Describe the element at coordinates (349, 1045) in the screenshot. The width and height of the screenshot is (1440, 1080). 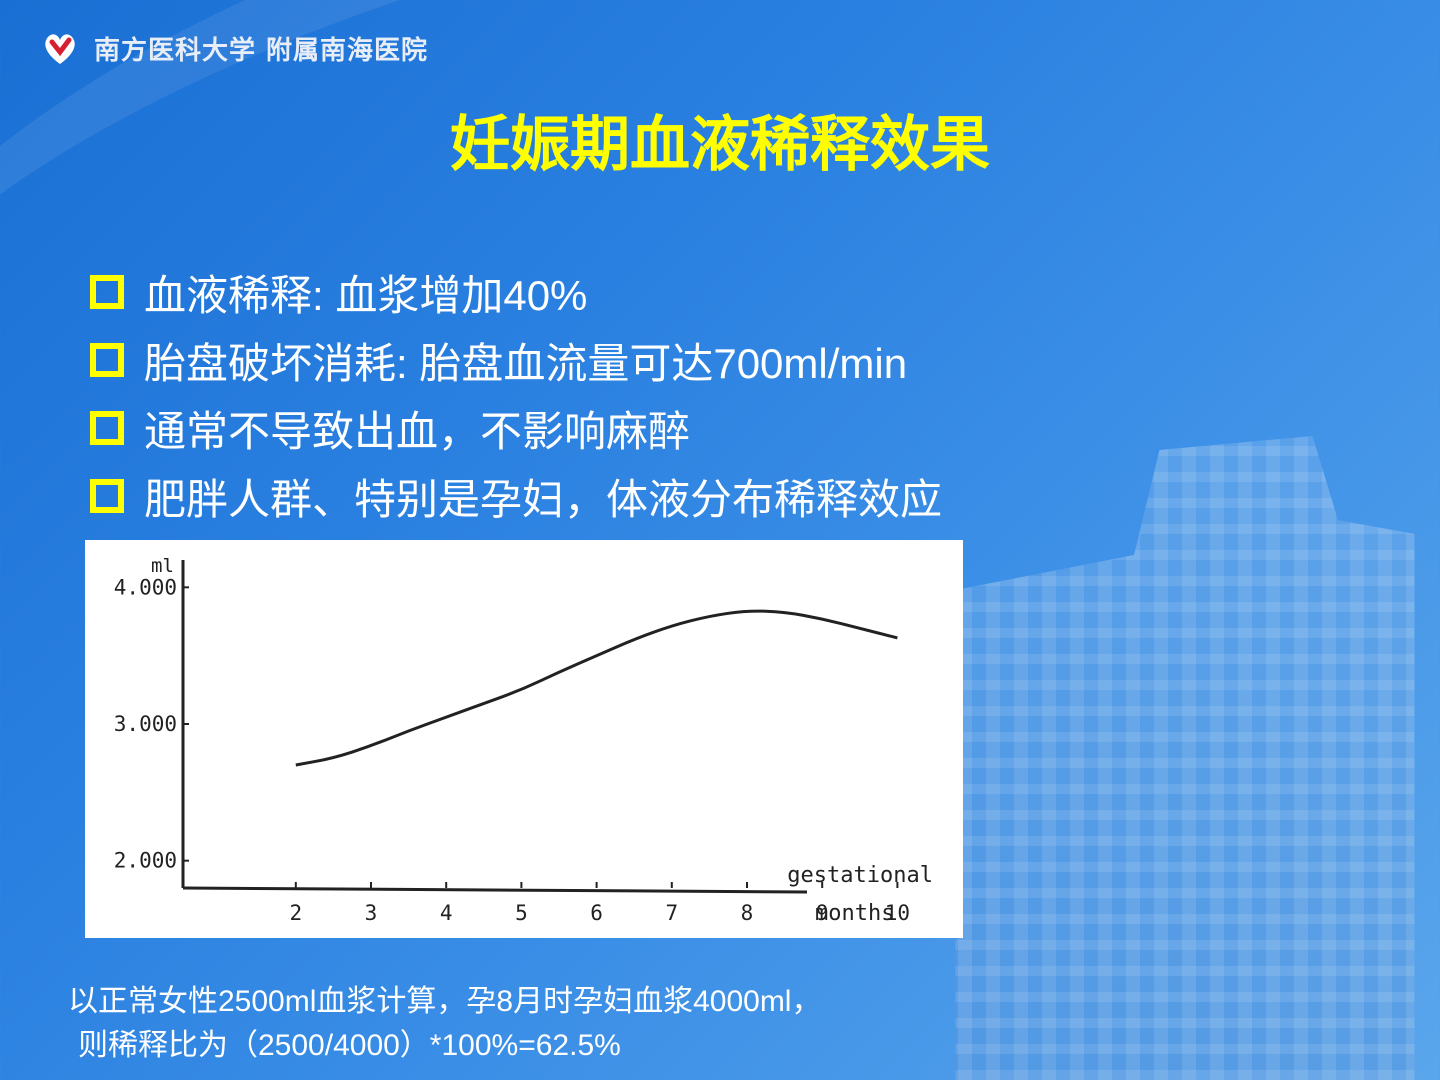
I see `footnote-line-2: 则稀释比为（2500/4000）*100%=62.5%` at that location.